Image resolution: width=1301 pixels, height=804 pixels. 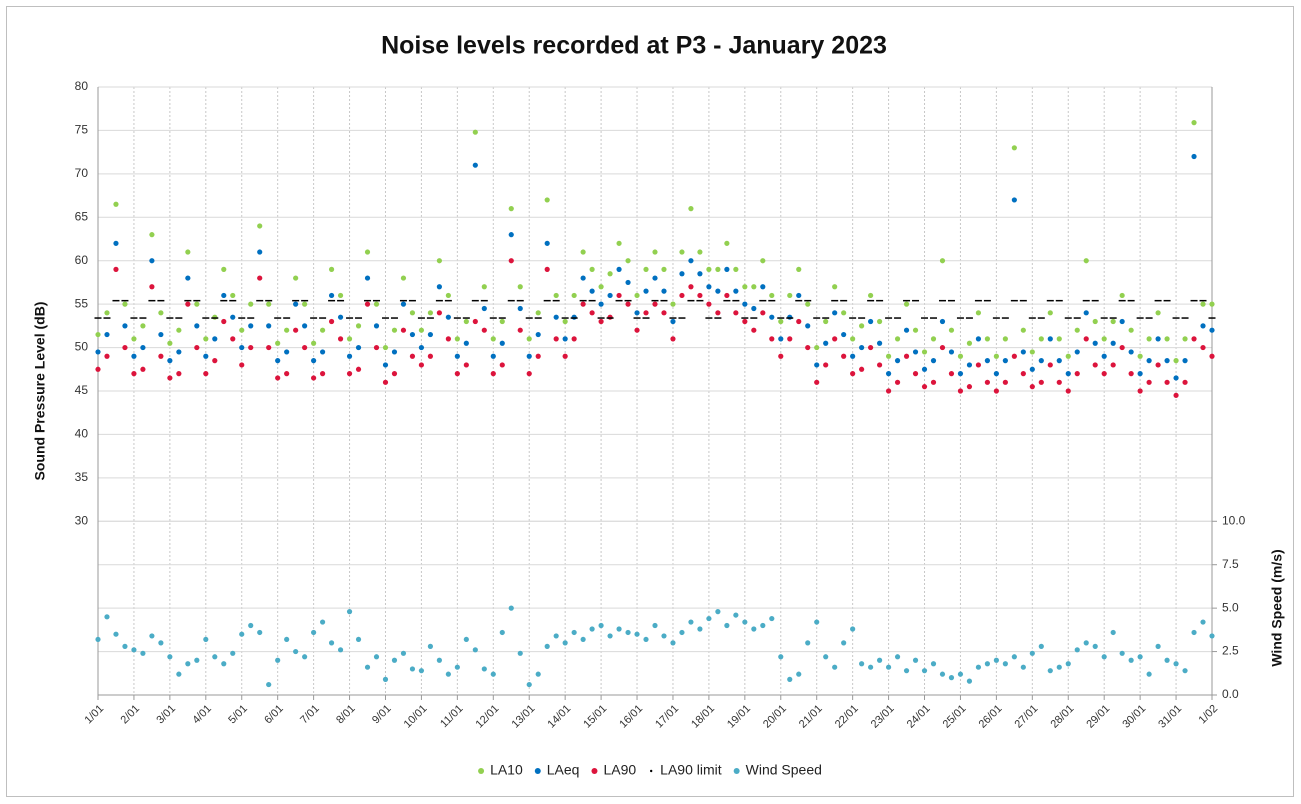 What do you see at coordinates (1277, 607) in the screenshot?
I see `y2-axis-title: Wind Speed (m/s)` at bounding box center [1277, 607].